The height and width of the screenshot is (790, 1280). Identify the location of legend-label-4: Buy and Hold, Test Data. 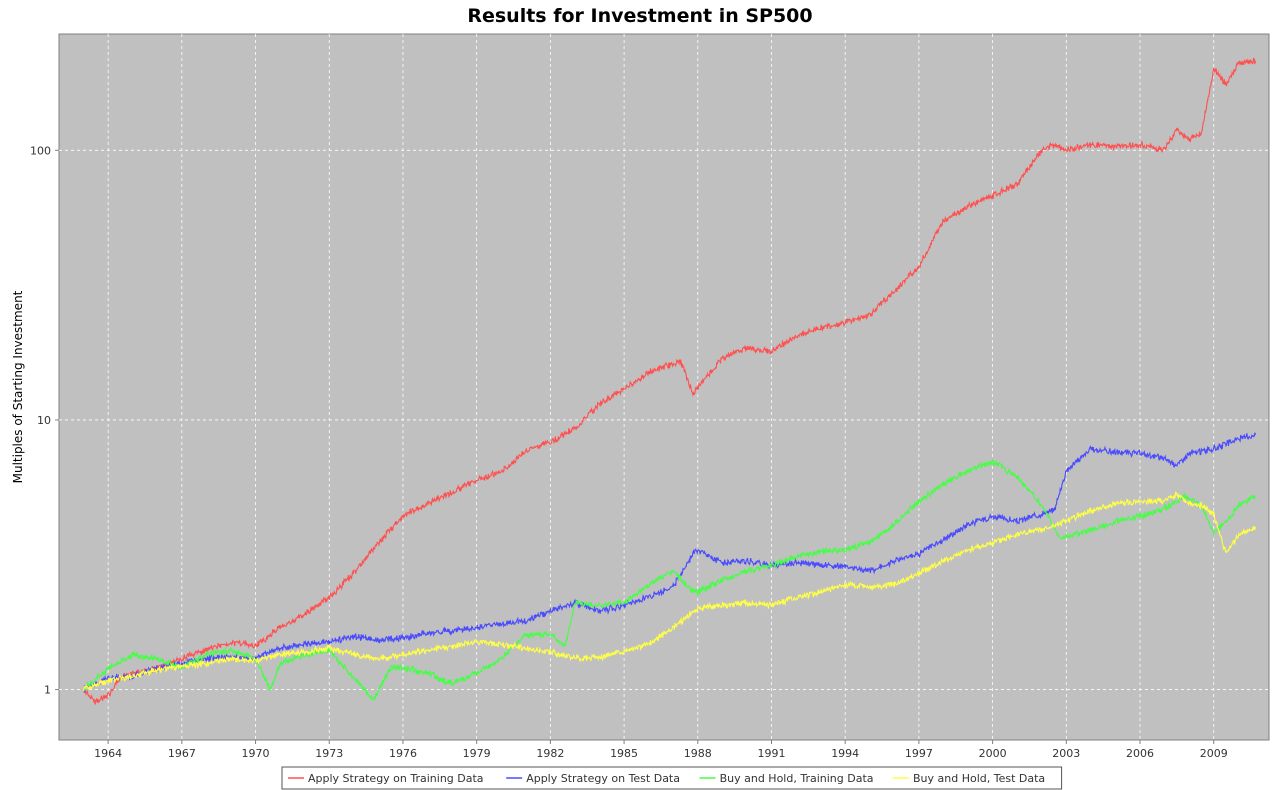
(979, 778).